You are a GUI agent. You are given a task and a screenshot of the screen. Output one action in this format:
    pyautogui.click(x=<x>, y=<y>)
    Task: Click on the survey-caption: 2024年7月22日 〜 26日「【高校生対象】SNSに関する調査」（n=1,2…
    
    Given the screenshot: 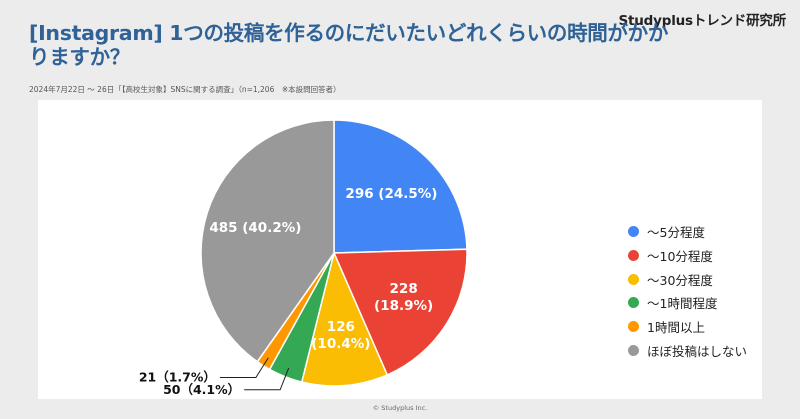 What is the action you would take?
    pyautogui.click(x=185, y=89)
    